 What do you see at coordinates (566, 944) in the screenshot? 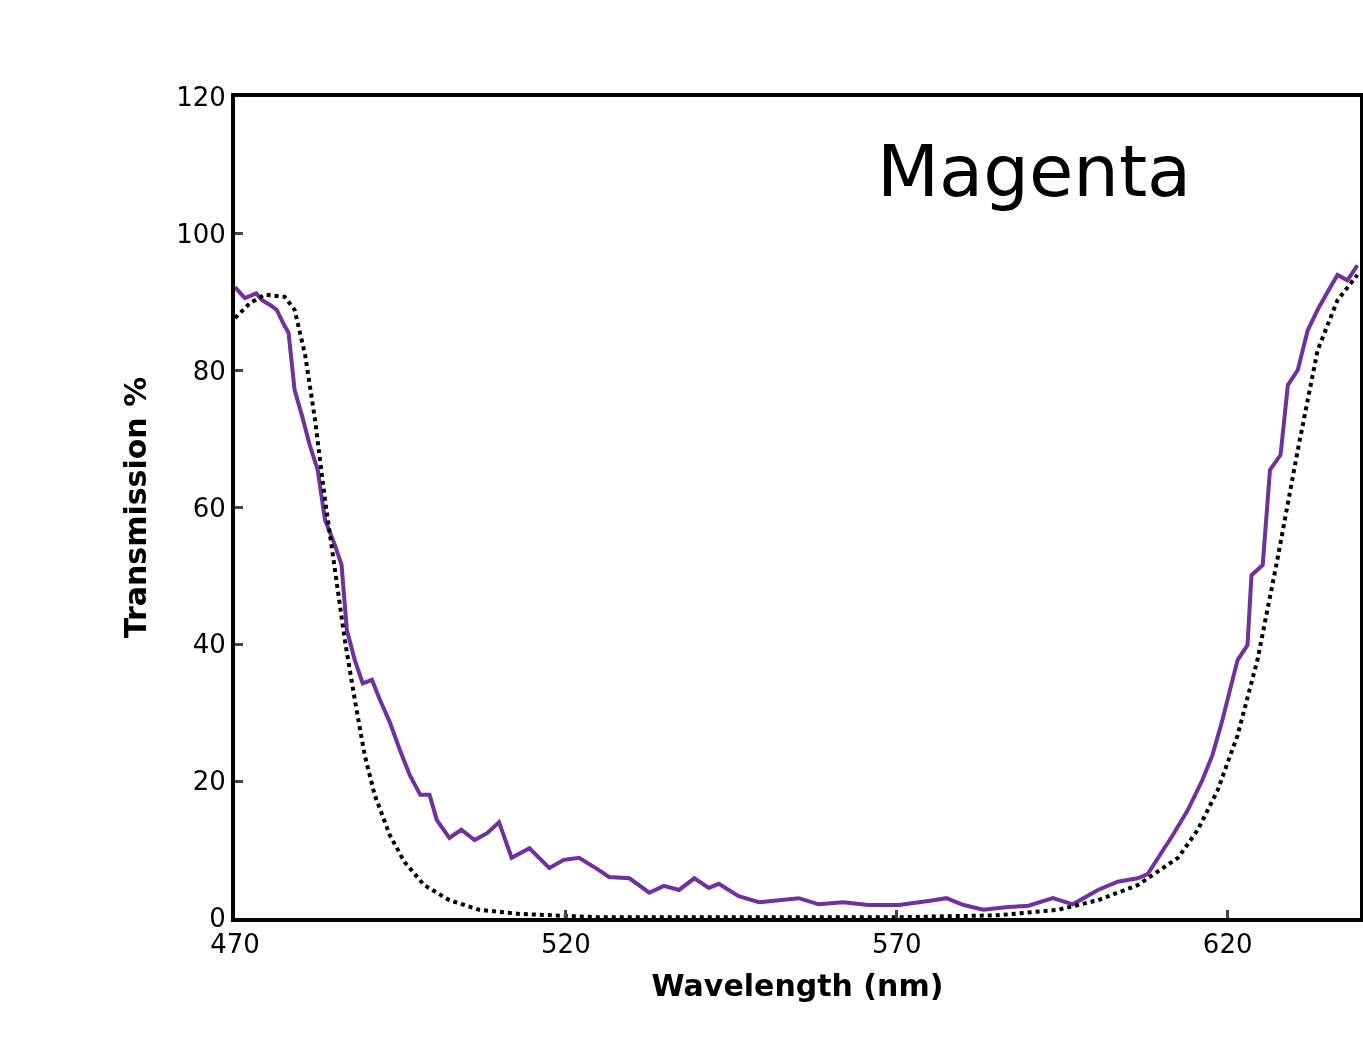
I see `x-tick-label: 520` at bounding box center [566, 944].